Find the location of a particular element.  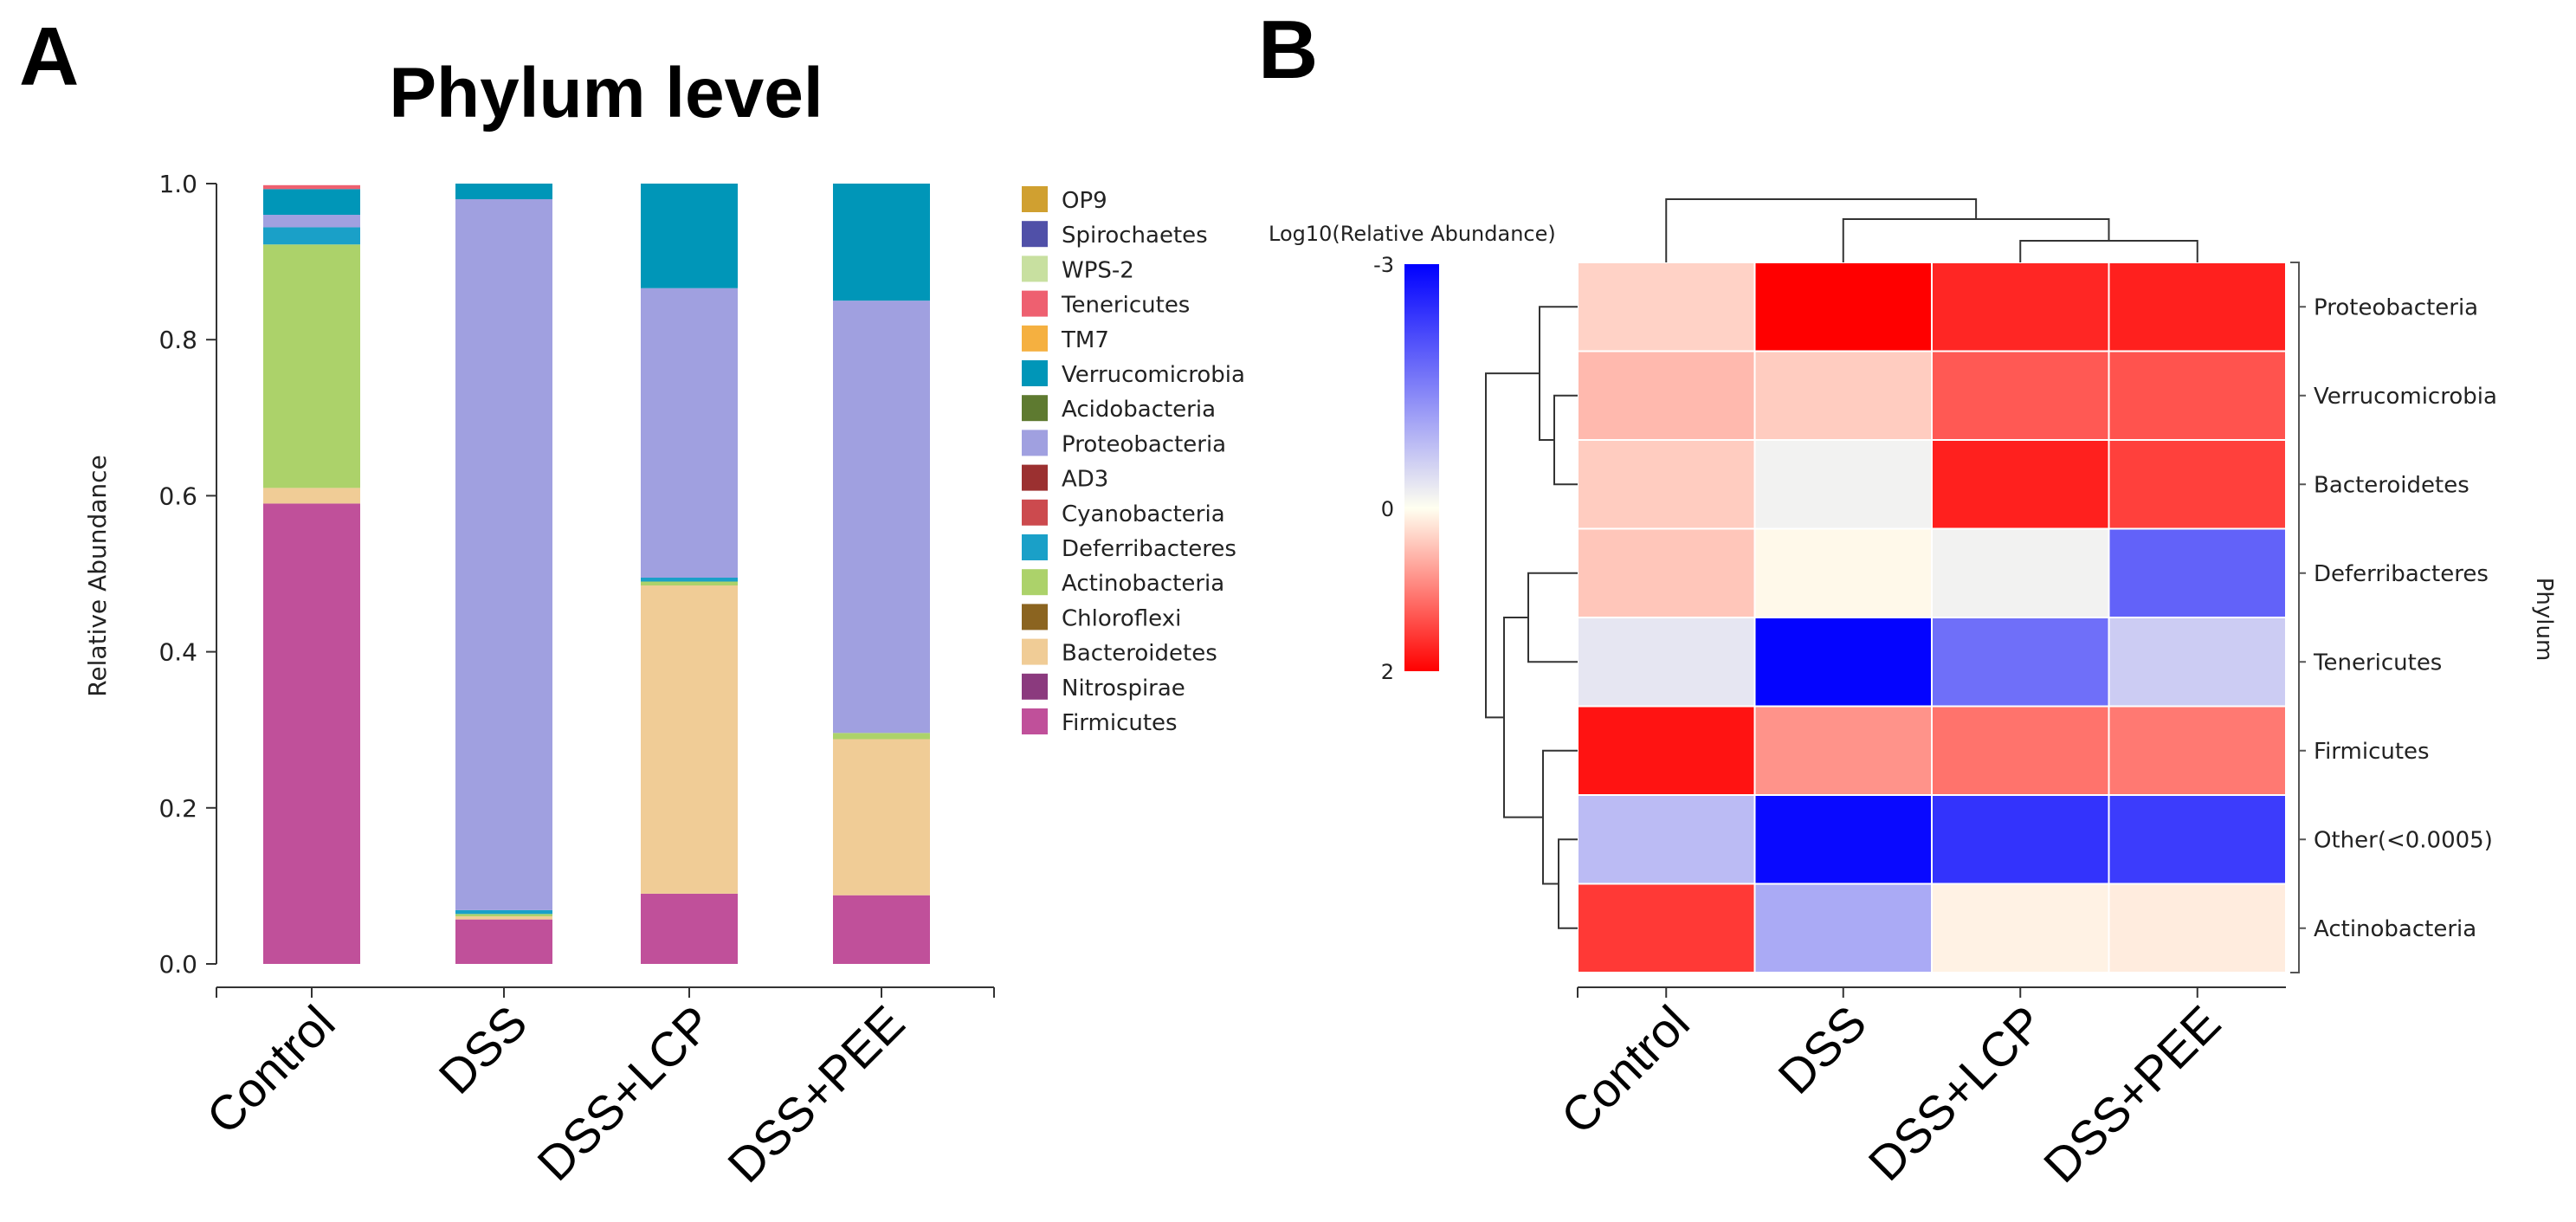

legend-label: Firmicutes is located at coordinates (1120, 723).